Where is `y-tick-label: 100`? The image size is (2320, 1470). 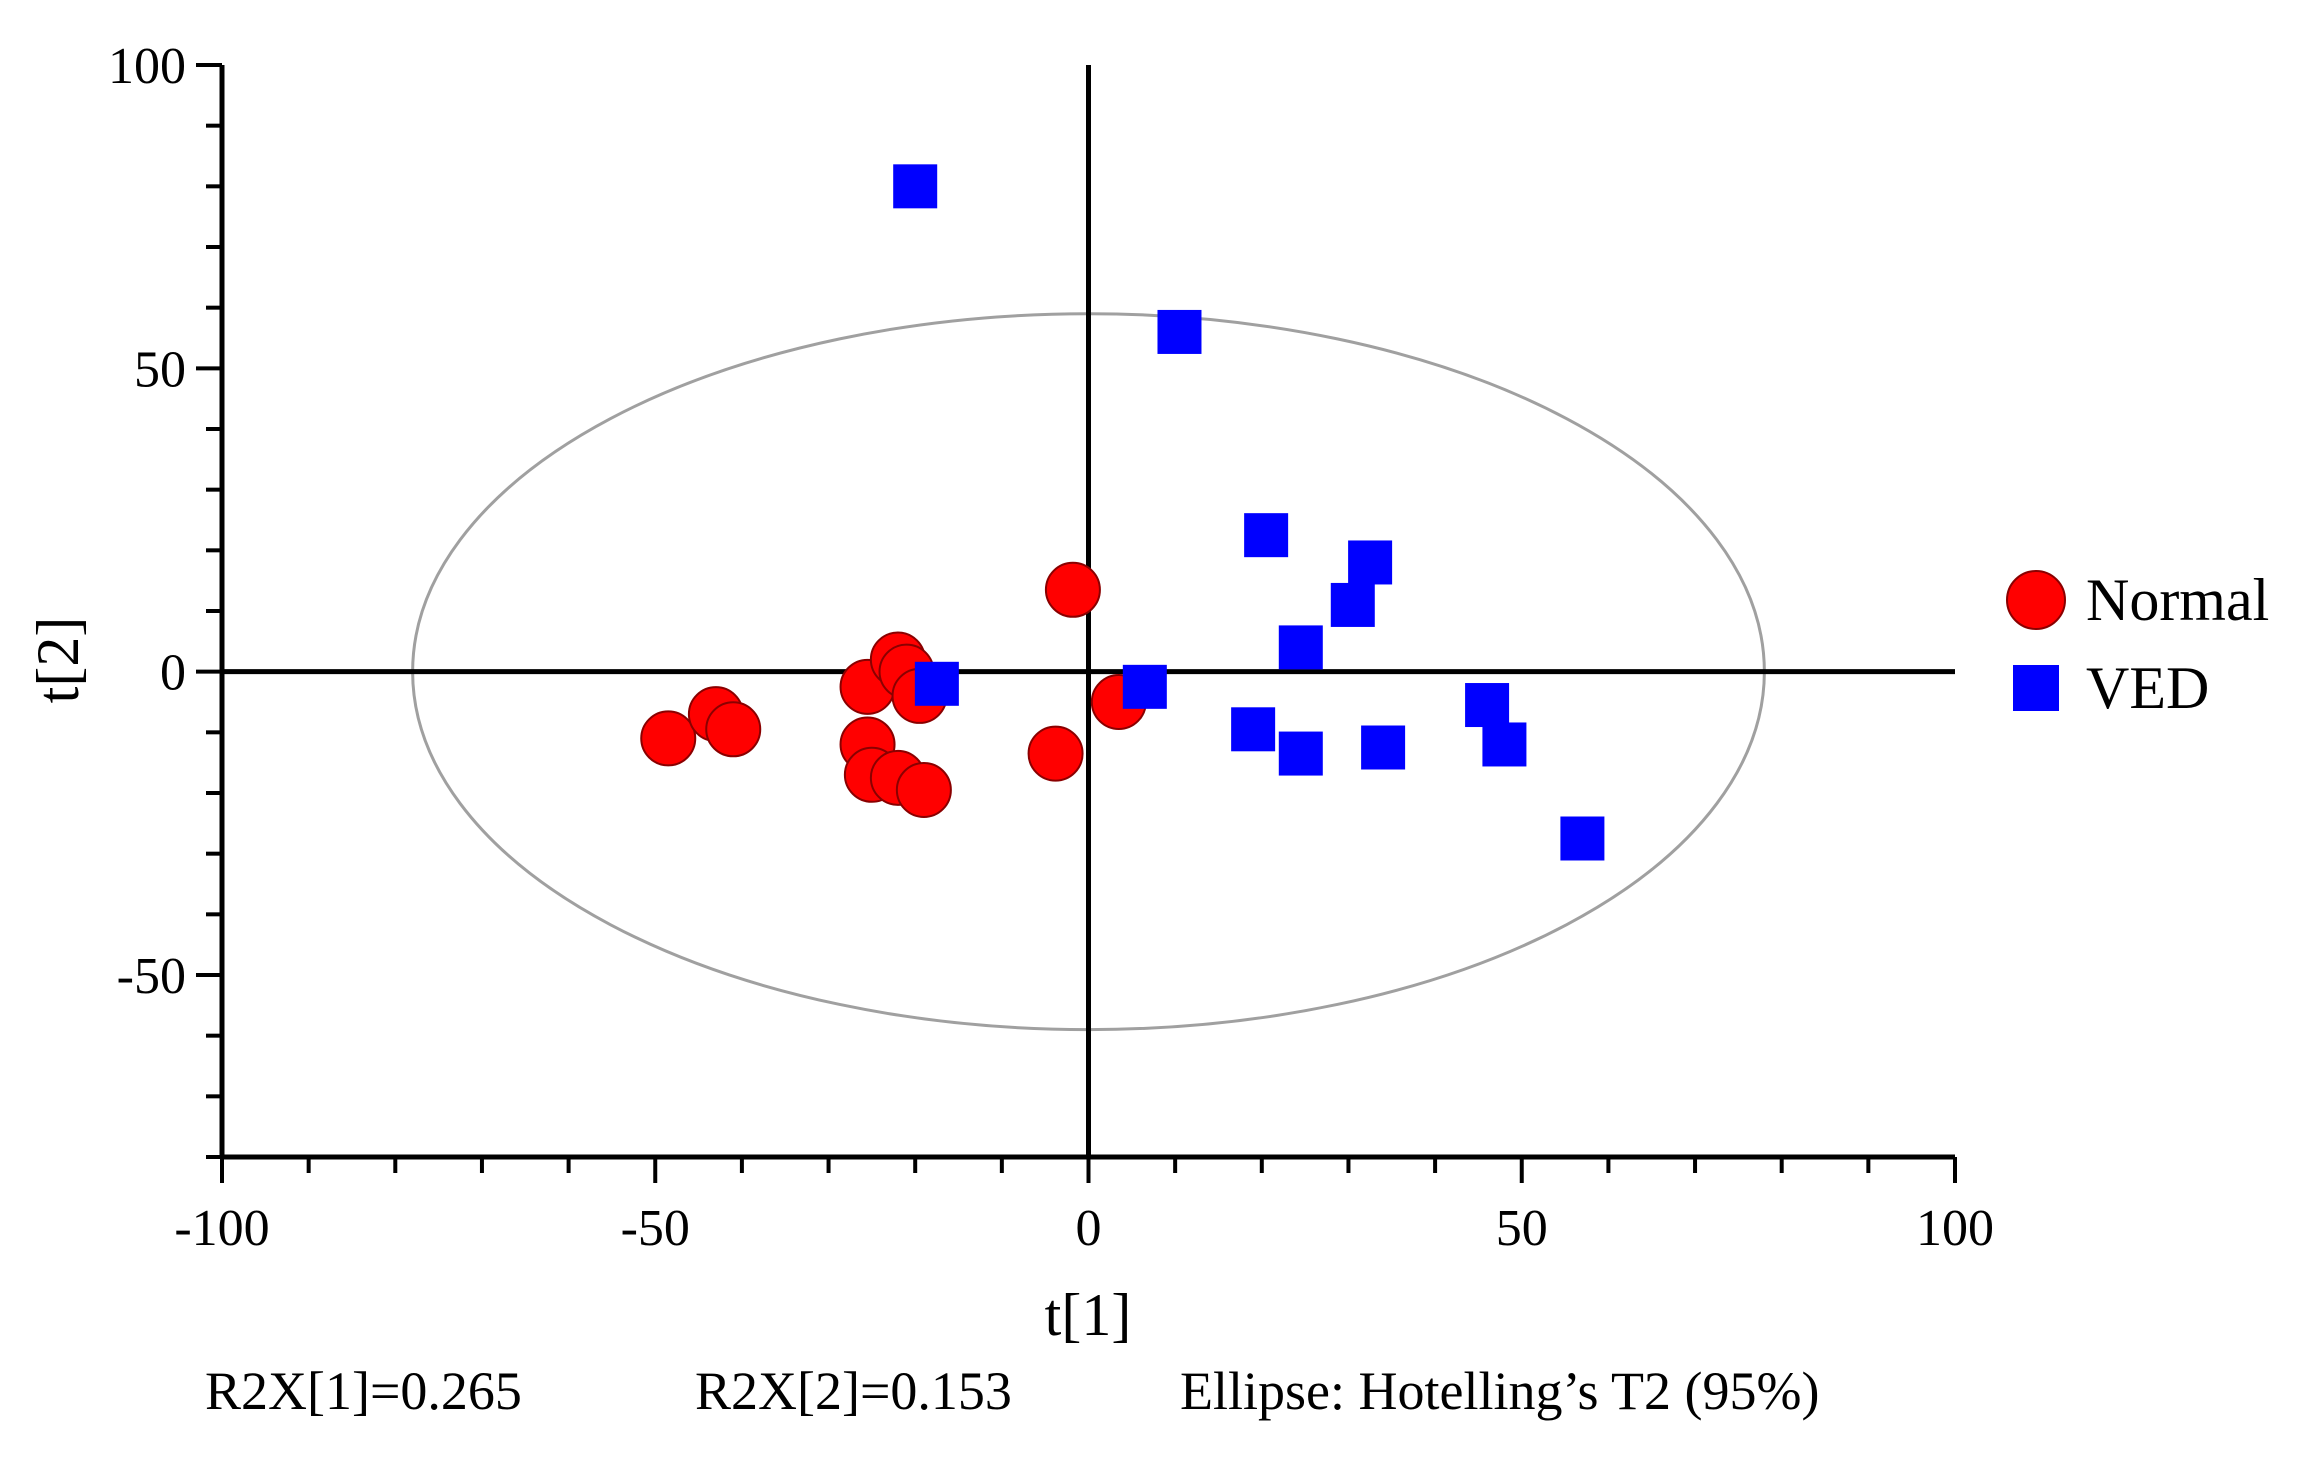 y-tick-label: 100 is located at coordinates (147, 66).